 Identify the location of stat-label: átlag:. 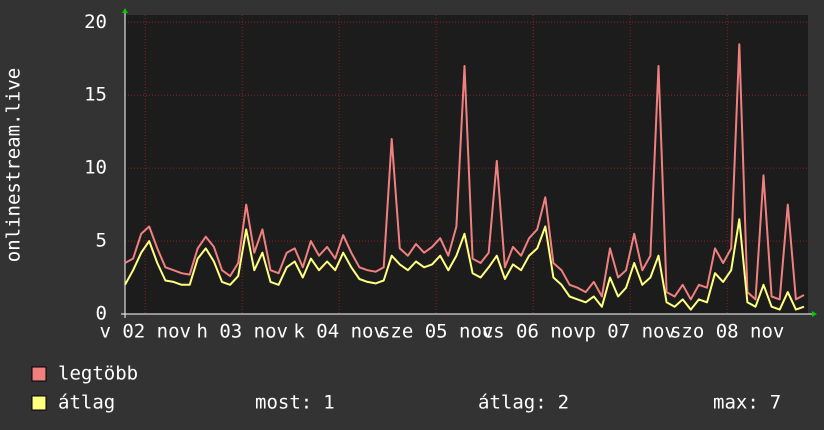
(512, 403).